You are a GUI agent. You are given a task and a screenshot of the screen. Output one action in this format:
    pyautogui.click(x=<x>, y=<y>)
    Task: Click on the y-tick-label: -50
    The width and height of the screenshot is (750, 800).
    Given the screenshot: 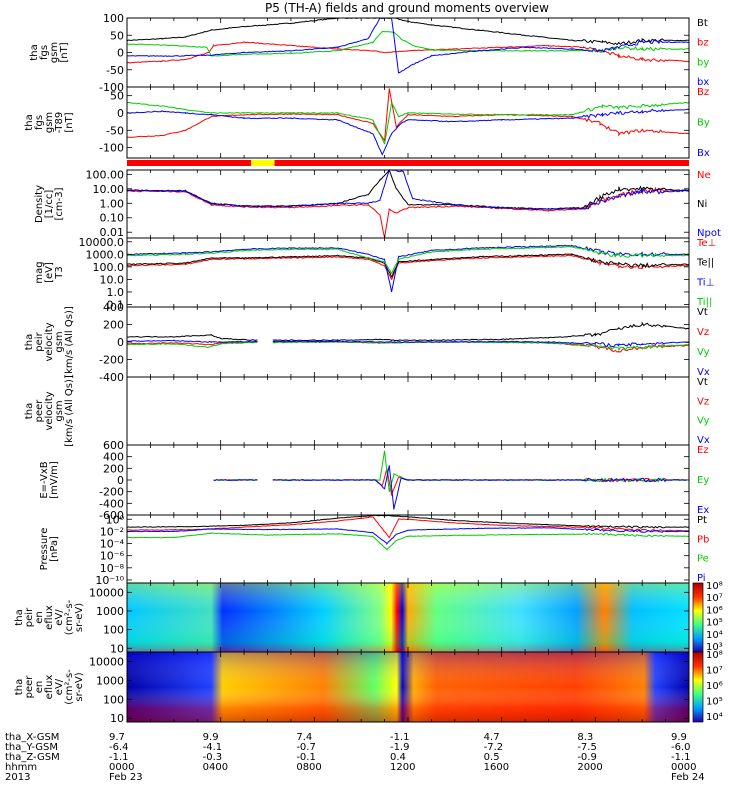 What is the action you would take?
    pyautogui.click(x=115, y=130)
    